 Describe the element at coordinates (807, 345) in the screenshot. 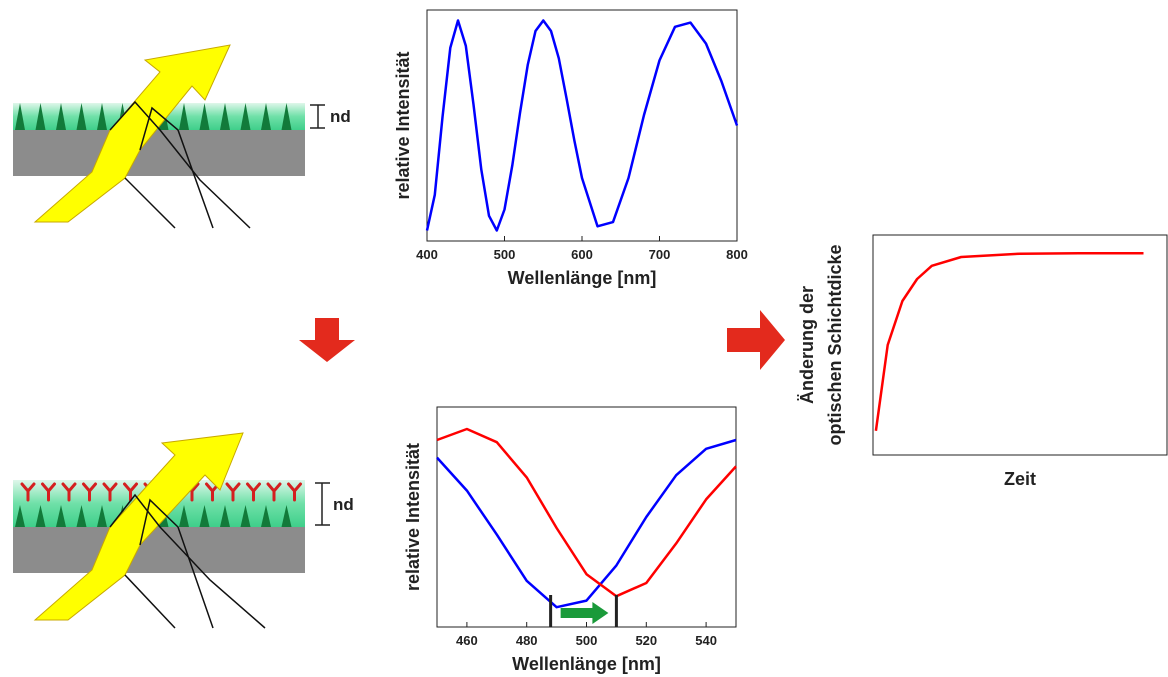

I see `y-axis-label: Änderung der` at that location.